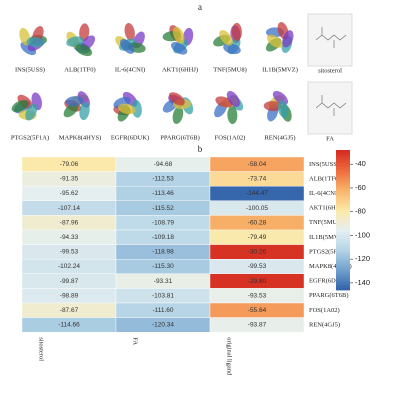  I want to click on colorbar-tick-label: -40, so click(360, 163).